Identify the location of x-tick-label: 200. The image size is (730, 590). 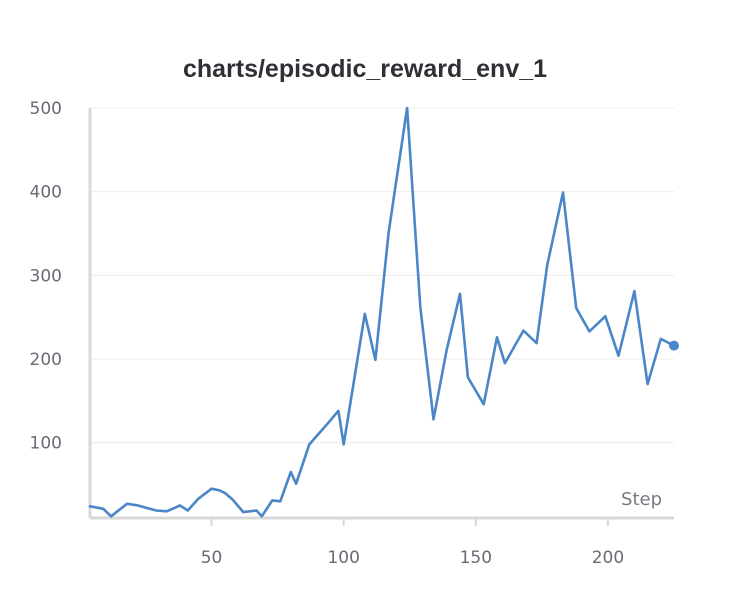
(608, 558).